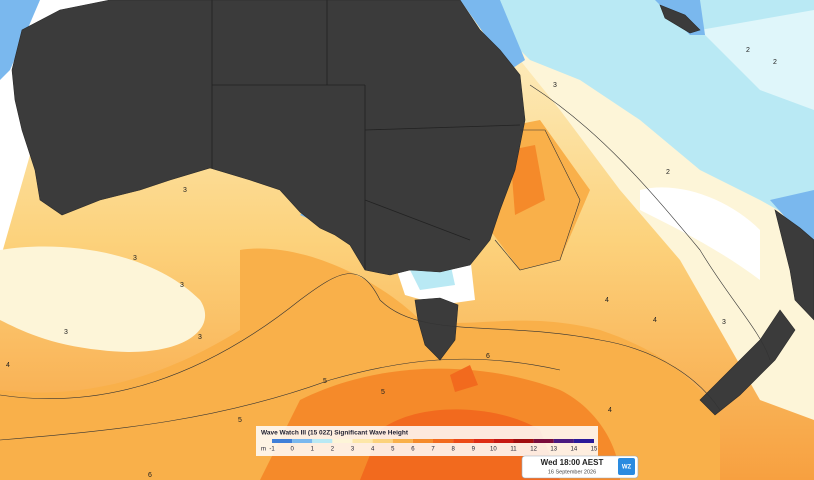 Image resolution: width=814 pixels, height=480 pixels. I want to click on legend-unit: m, so click(263, 450).